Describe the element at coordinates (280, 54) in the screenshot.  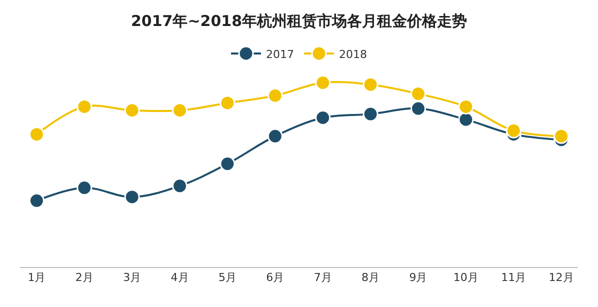
I see `legend-label: 2017` at that location.